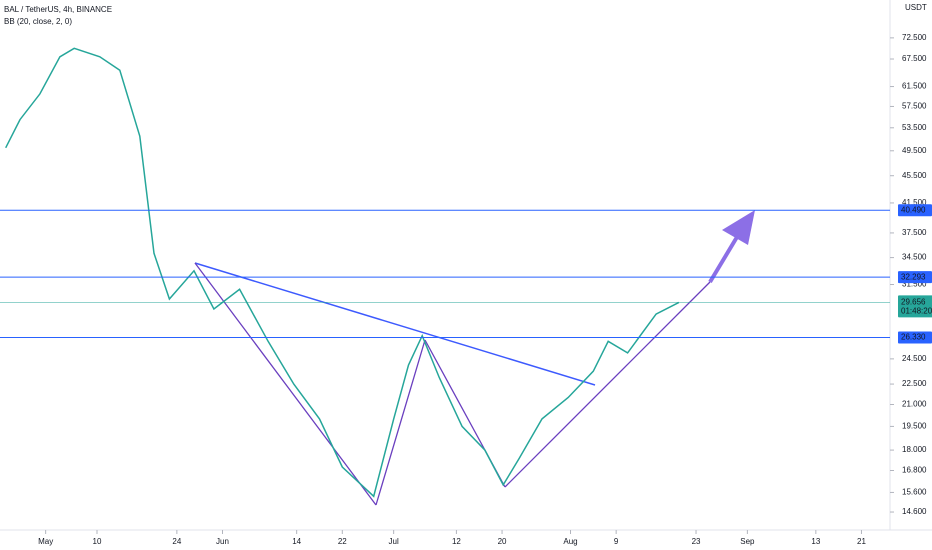 This screenshot has height=550, width=932. I want to click on y-tick-label: 22.500, so click(914, 383).